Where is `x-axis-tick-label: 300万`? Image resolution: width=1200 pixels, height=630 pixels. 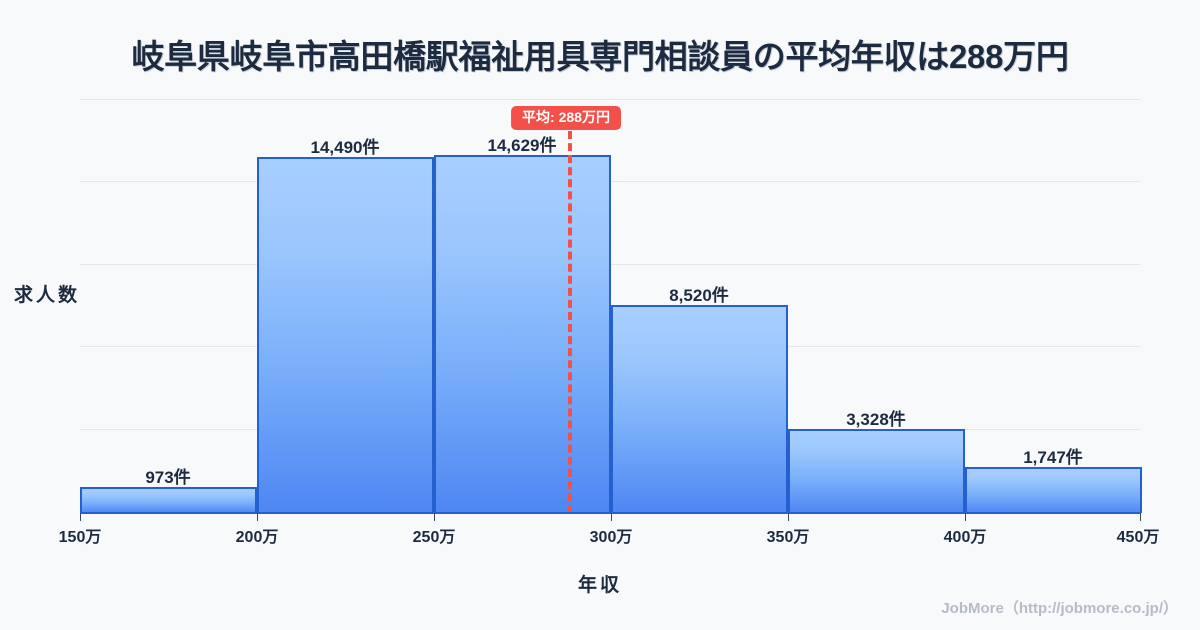 x-axis-tick-label: 300万 is located at coordinates (611, 537).